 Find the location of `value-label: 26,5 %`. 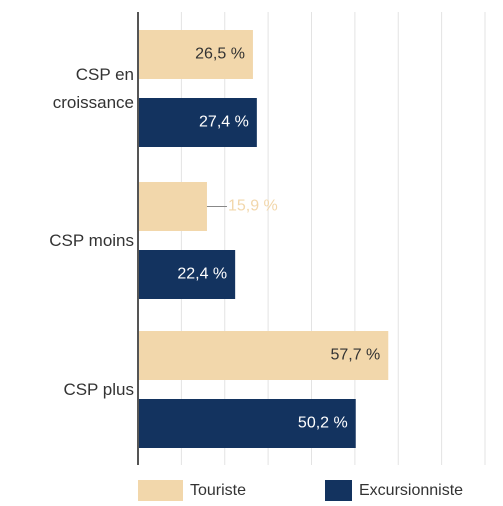

value-label: 26,5 % is located at coordinates (220, 54).